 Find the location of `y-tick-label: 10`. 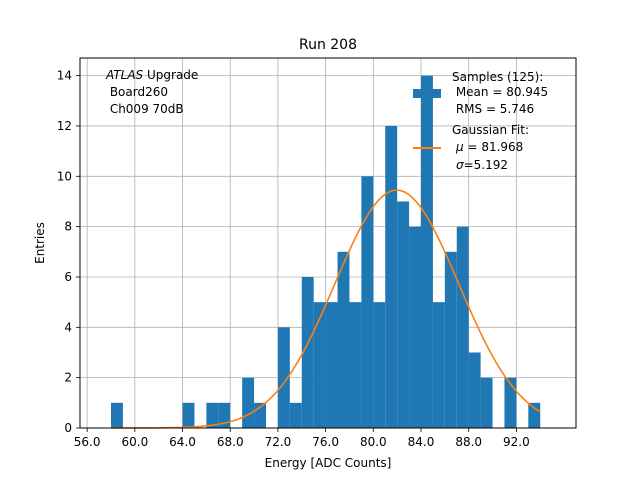

y-tick-label: 10 is located at coordinates (64, 176).